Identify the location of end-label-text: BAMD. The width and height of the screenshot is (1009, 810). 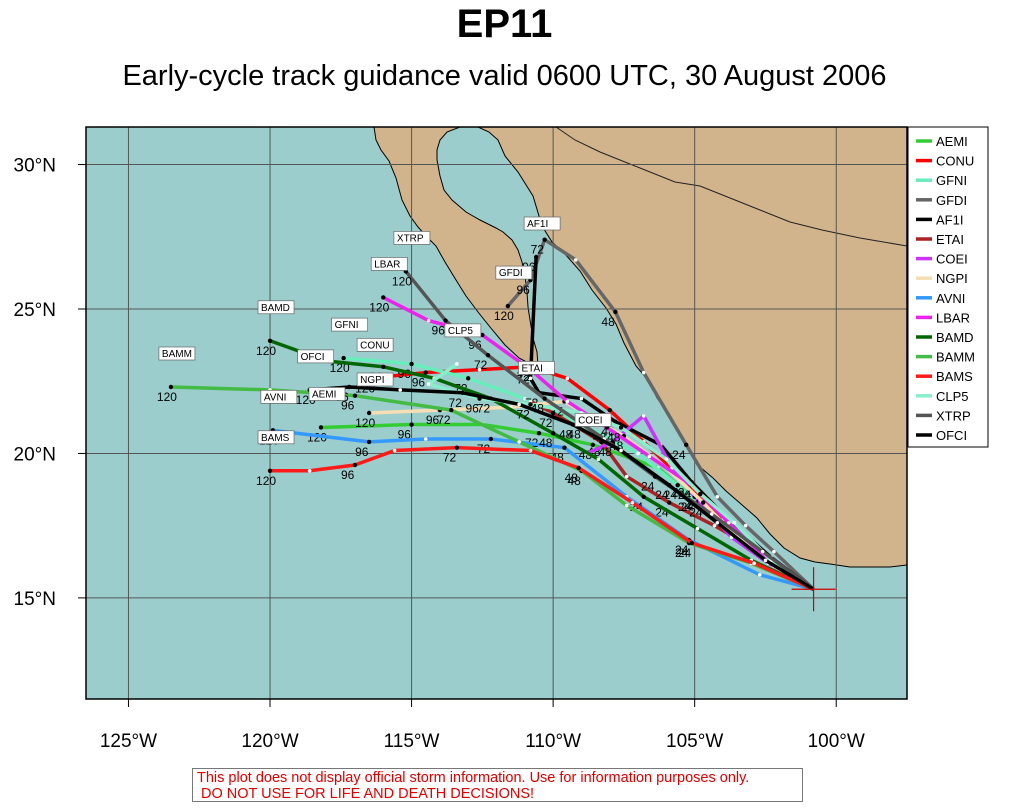
(275, 308).